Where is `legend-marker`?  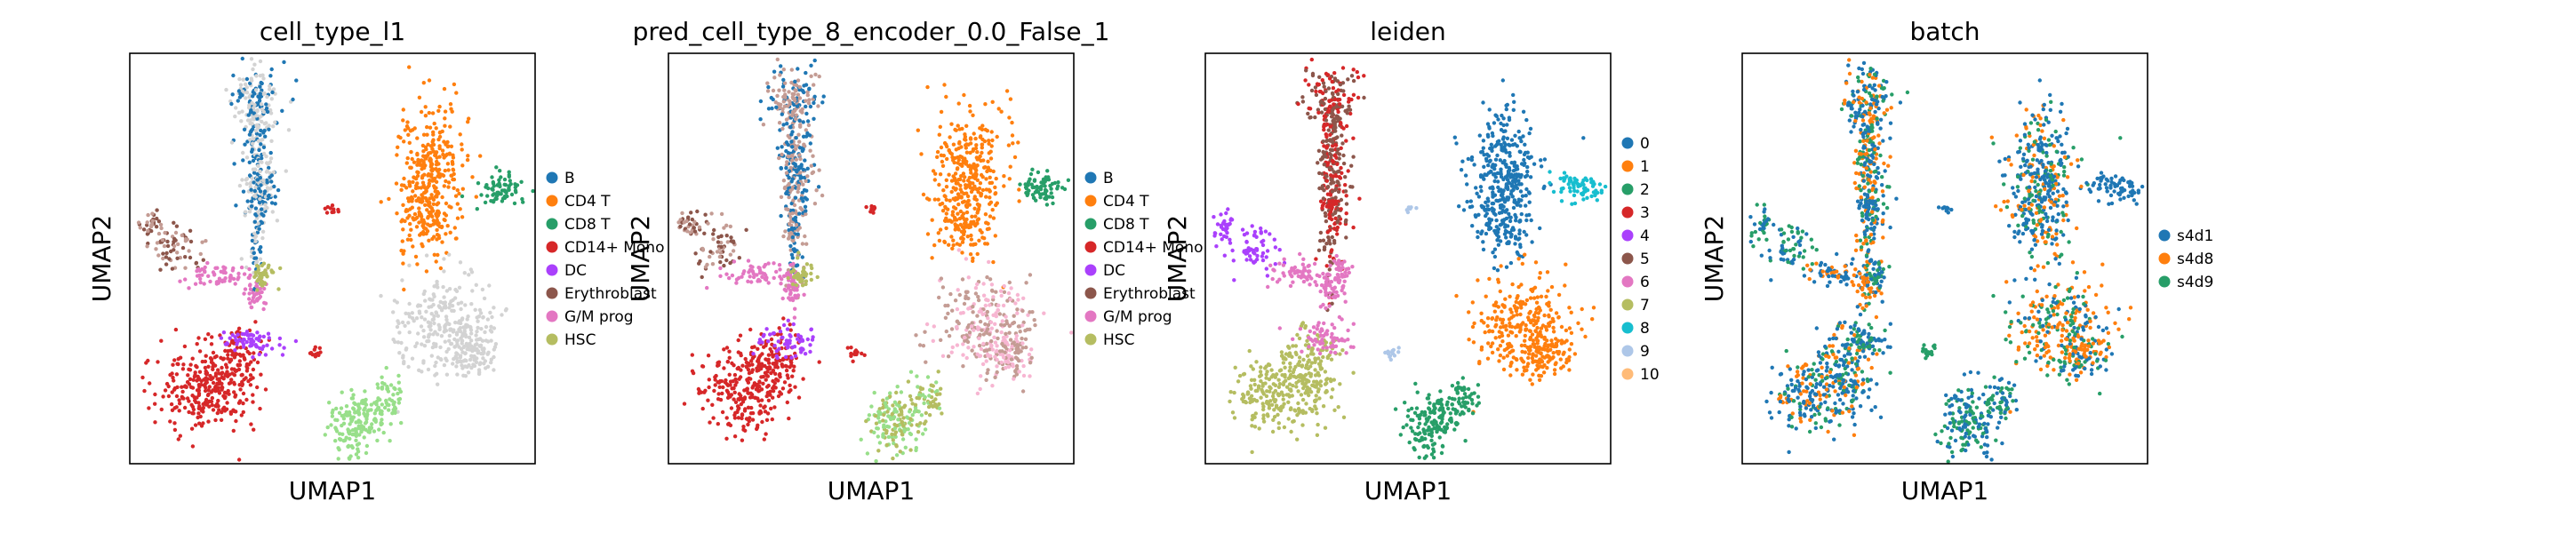
legend-marker is located at coordinates (1090, 339).